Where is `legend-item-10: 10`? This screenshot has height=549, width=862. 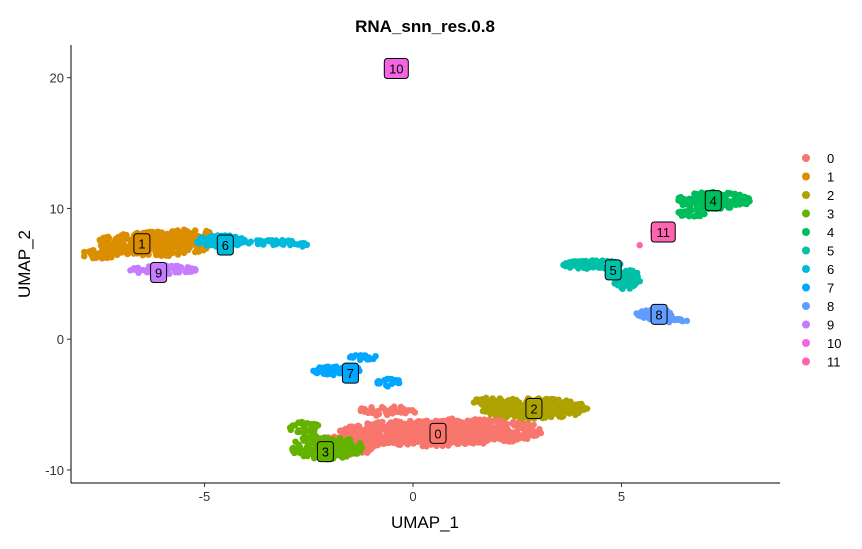
legend-item-10: 10 is located at coordinates (821, 343).